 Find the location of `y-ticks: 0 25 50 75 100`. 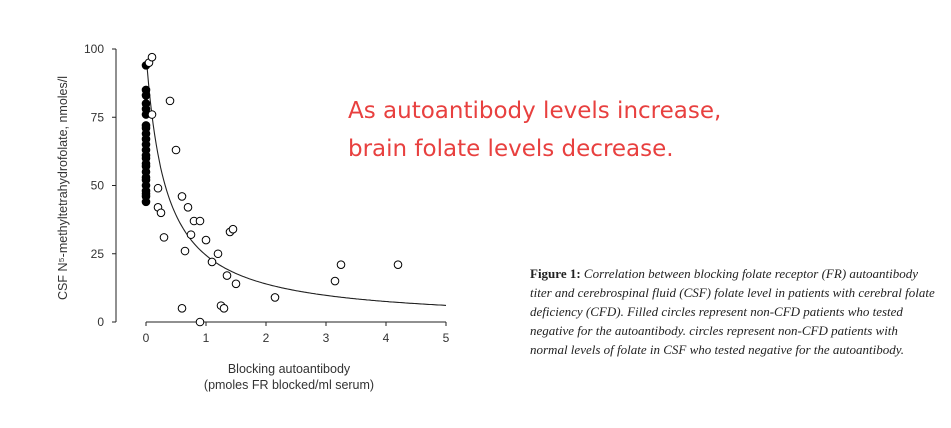

y-ticks: 0 25 50 75 100 is located at coordinates (100, 185).